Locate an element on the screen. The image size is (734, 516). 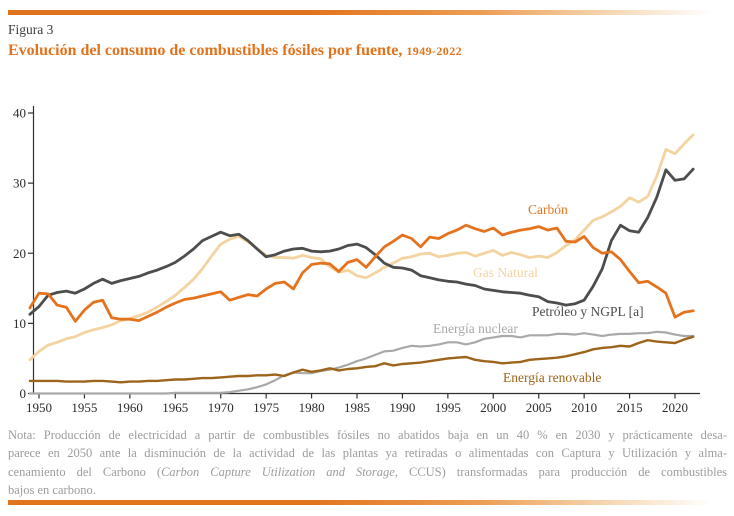
x-tick-label: 1990 is located at coordinates (402, 407).